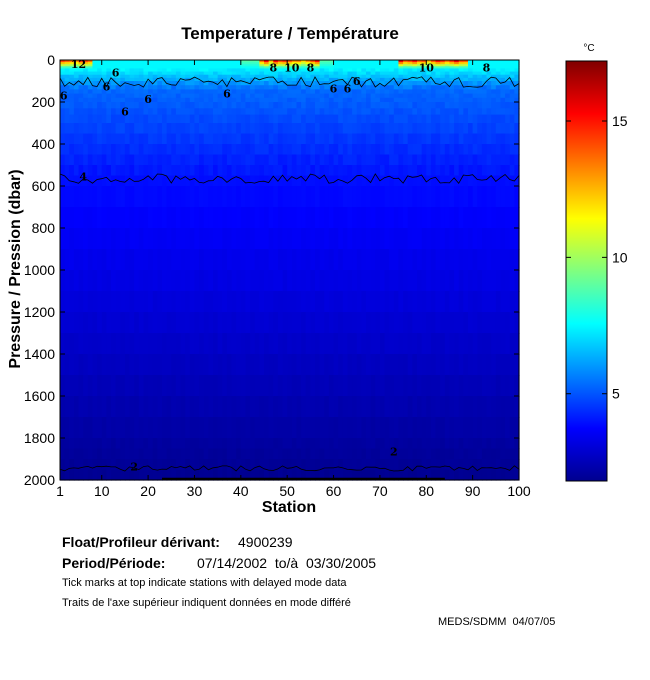 Image resolution: width=650 pixels, height=680 pixels. What do you see at coordinates (78, 64) in the screenshot?
I see `contour-label: 12` at bounding box center [78, 64].